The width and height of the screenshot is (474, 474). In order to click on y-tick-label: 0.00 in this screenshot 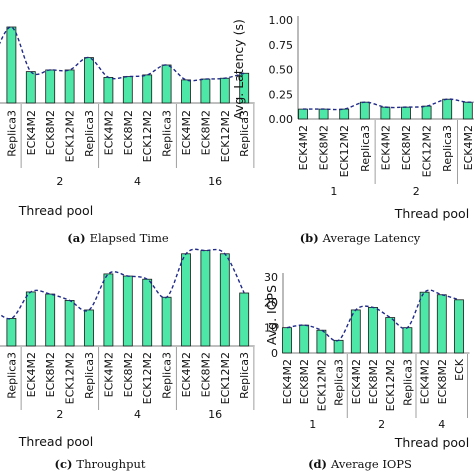, I will do `click(281, 119)`.